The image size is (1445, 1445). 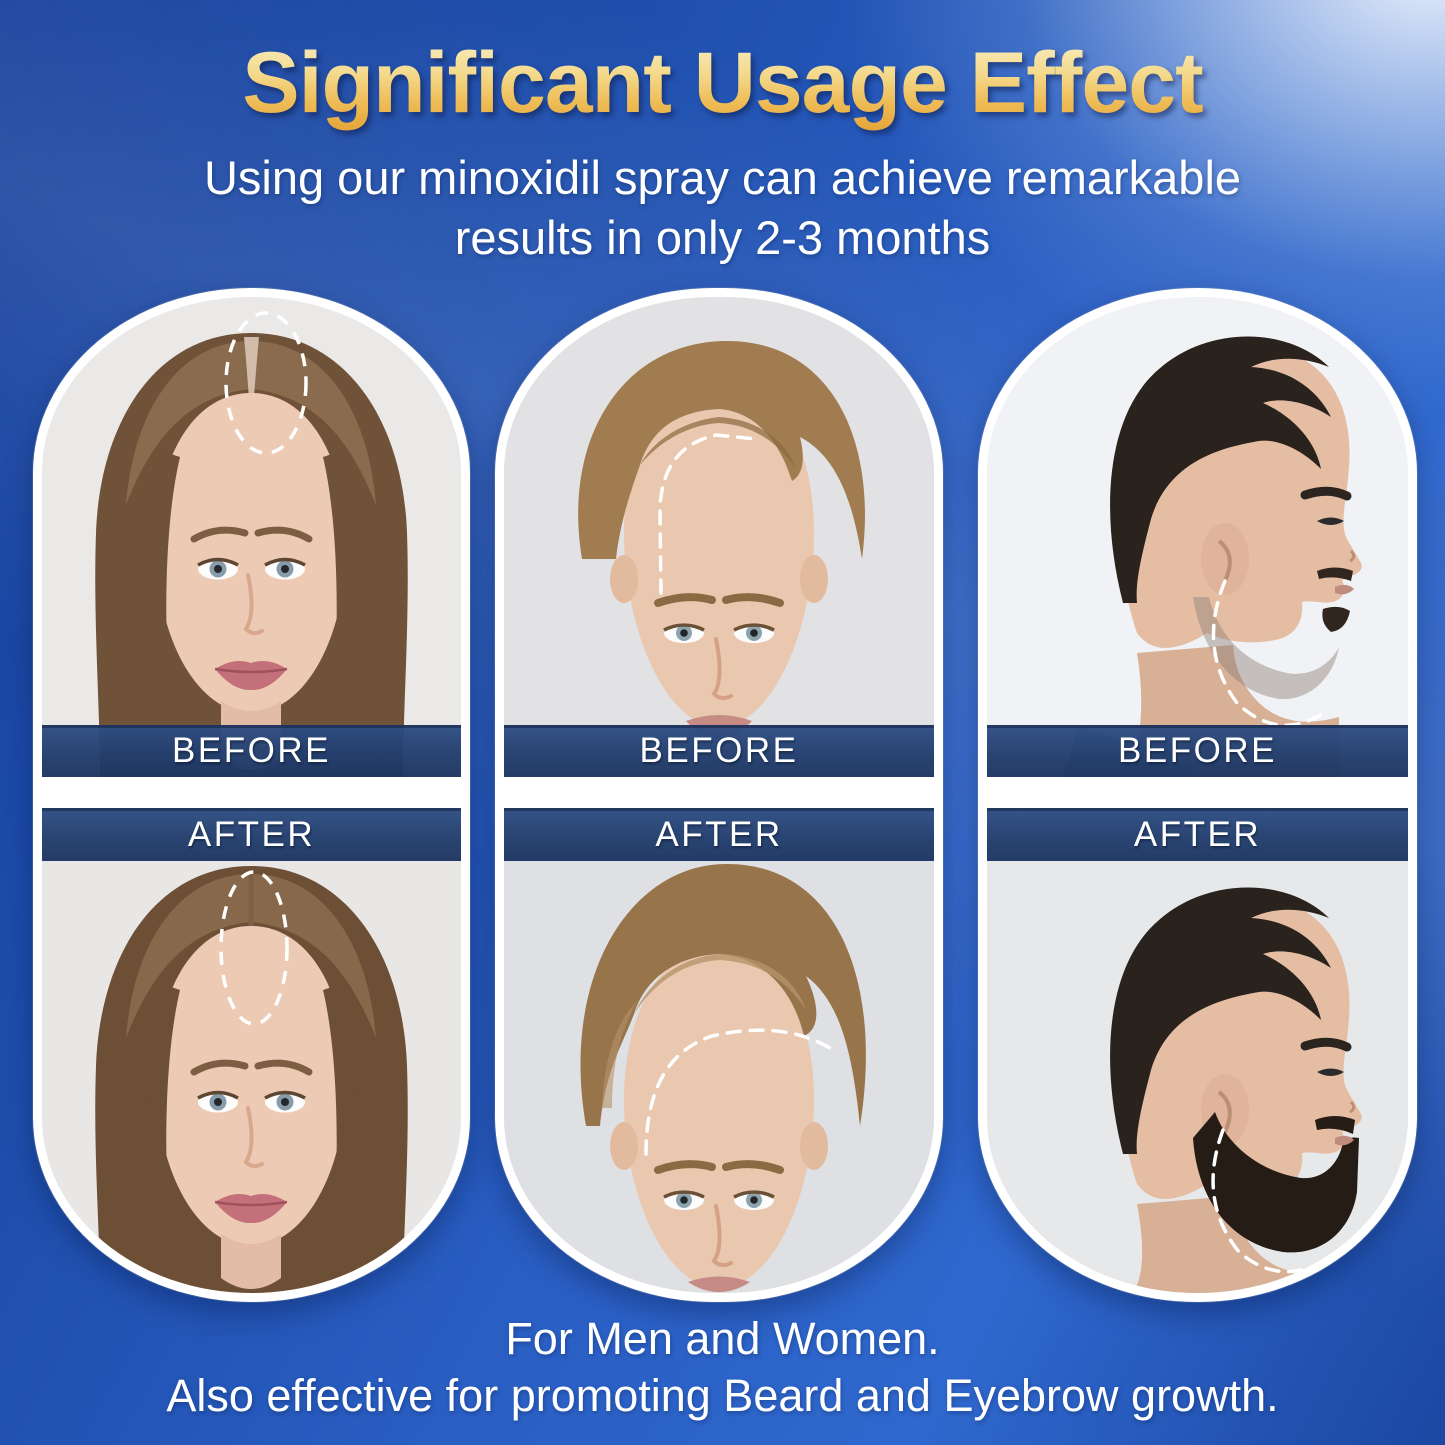 I want to click on woman-after-illustration, so click(x=251, y=1050).